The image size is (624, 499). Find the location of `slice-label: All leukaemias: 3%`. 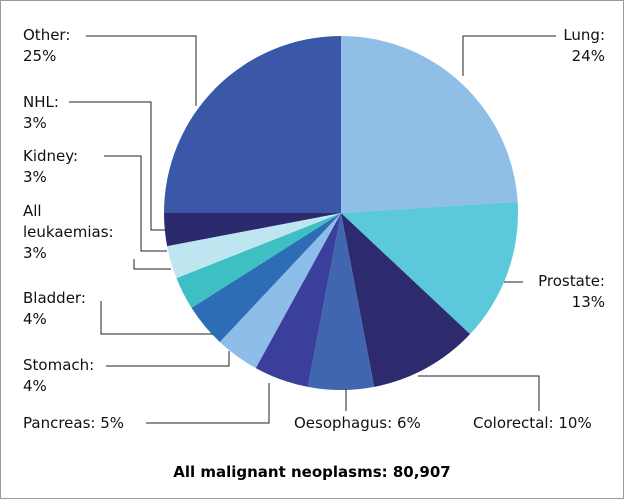

slice-label: All leukaemias: 3% is located at coordinates (78, 232).